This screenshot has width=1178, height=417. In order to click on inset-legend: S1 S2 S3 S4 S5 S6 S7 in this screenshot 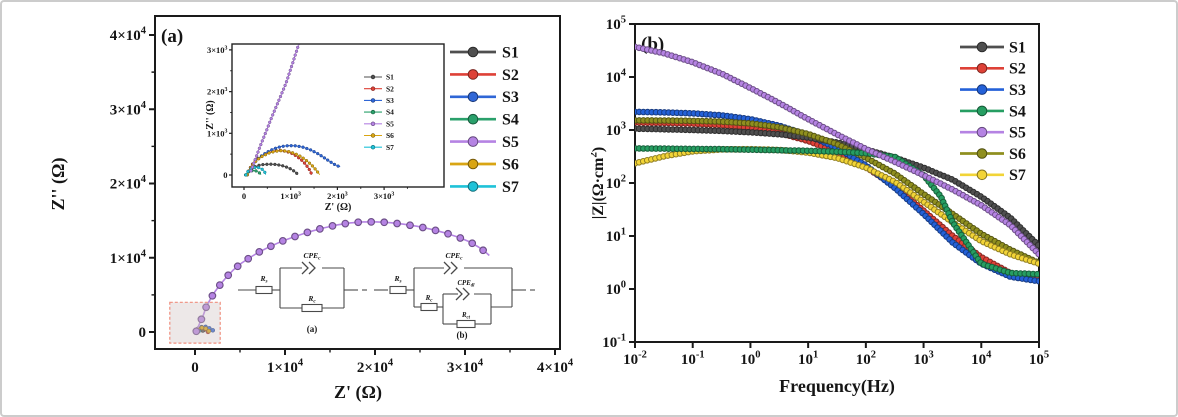, I will do `click(379, 112)`.